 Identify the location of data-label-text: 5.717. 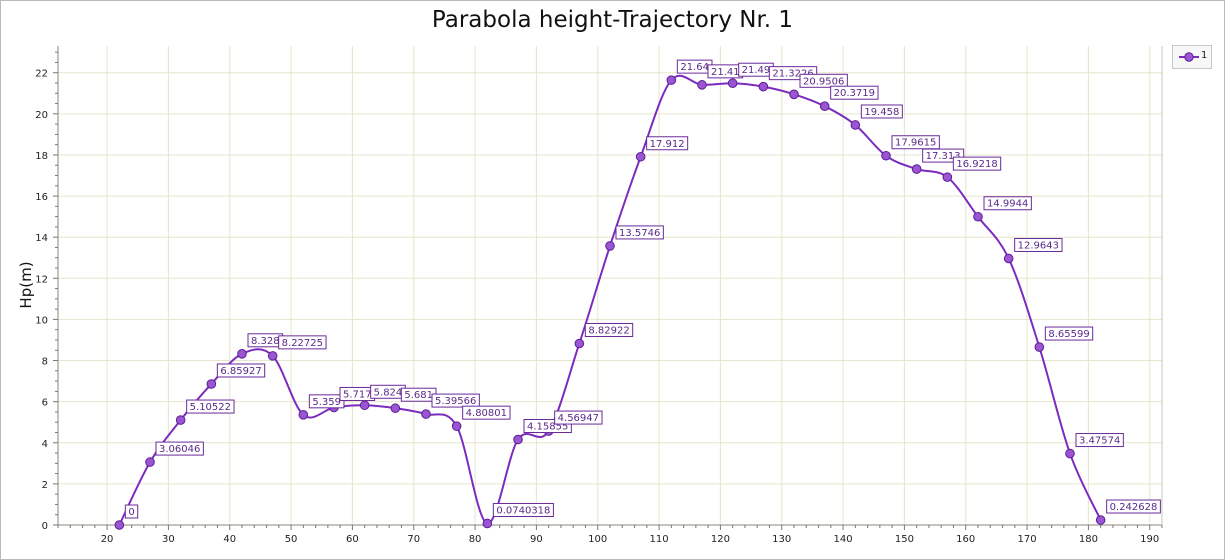
(357, 394).